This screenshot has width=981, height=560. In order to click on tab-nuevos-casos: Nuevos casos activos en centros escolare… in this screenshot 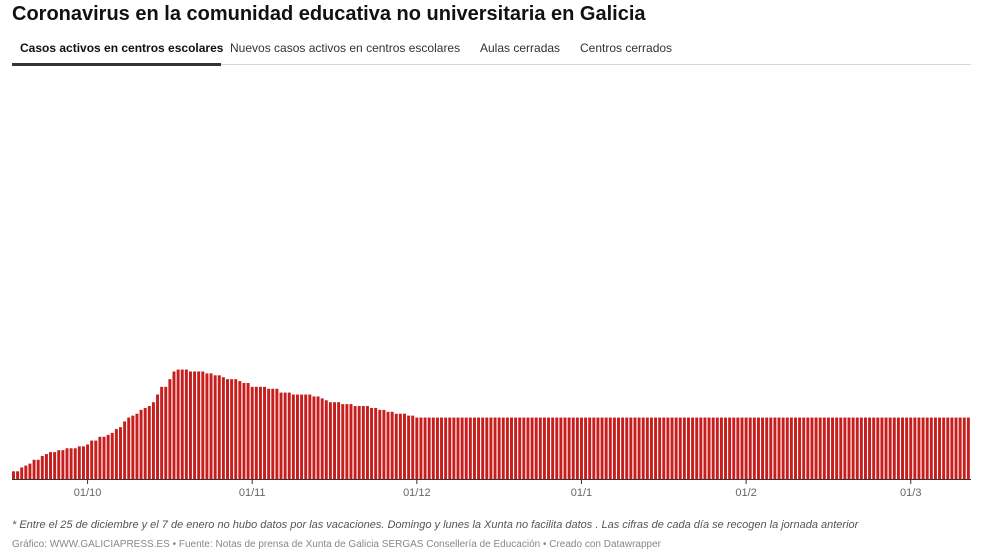, I will do `click(345, 48)`.